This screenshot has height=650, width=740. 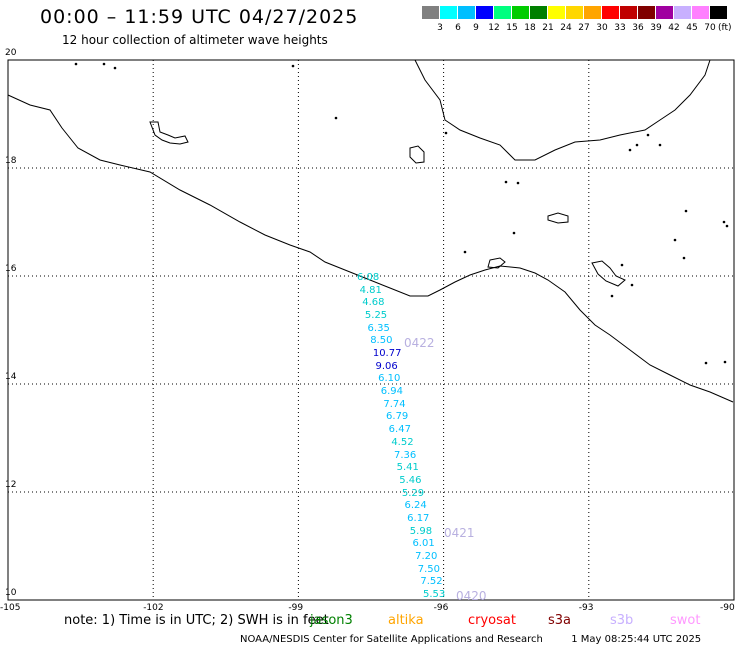 What do you see at coordinates (560, 620) in the screenshot?
I see `legend-s3a: s3a` at bounding box center [560, 620].